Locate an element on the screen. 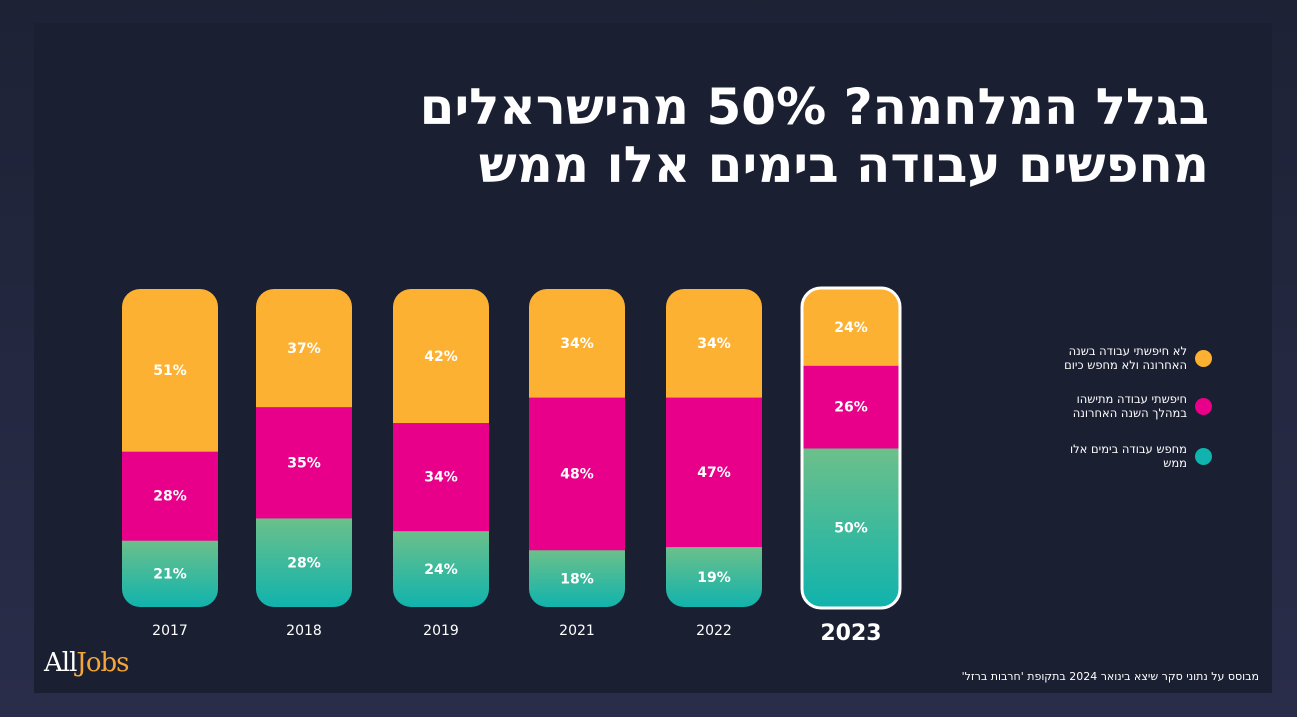 This screenshot has height=717, width=1297. value-label-2022-searched-last-year: 47% is located at coordinates (714, 473).